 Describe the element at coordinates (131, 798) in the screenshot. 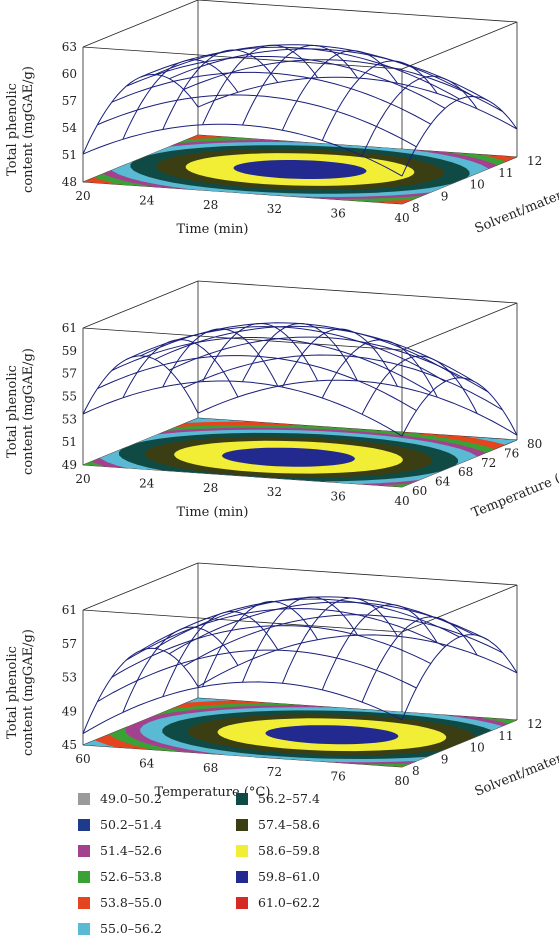

I see `legend-label: 49.0–50.2` at that location.